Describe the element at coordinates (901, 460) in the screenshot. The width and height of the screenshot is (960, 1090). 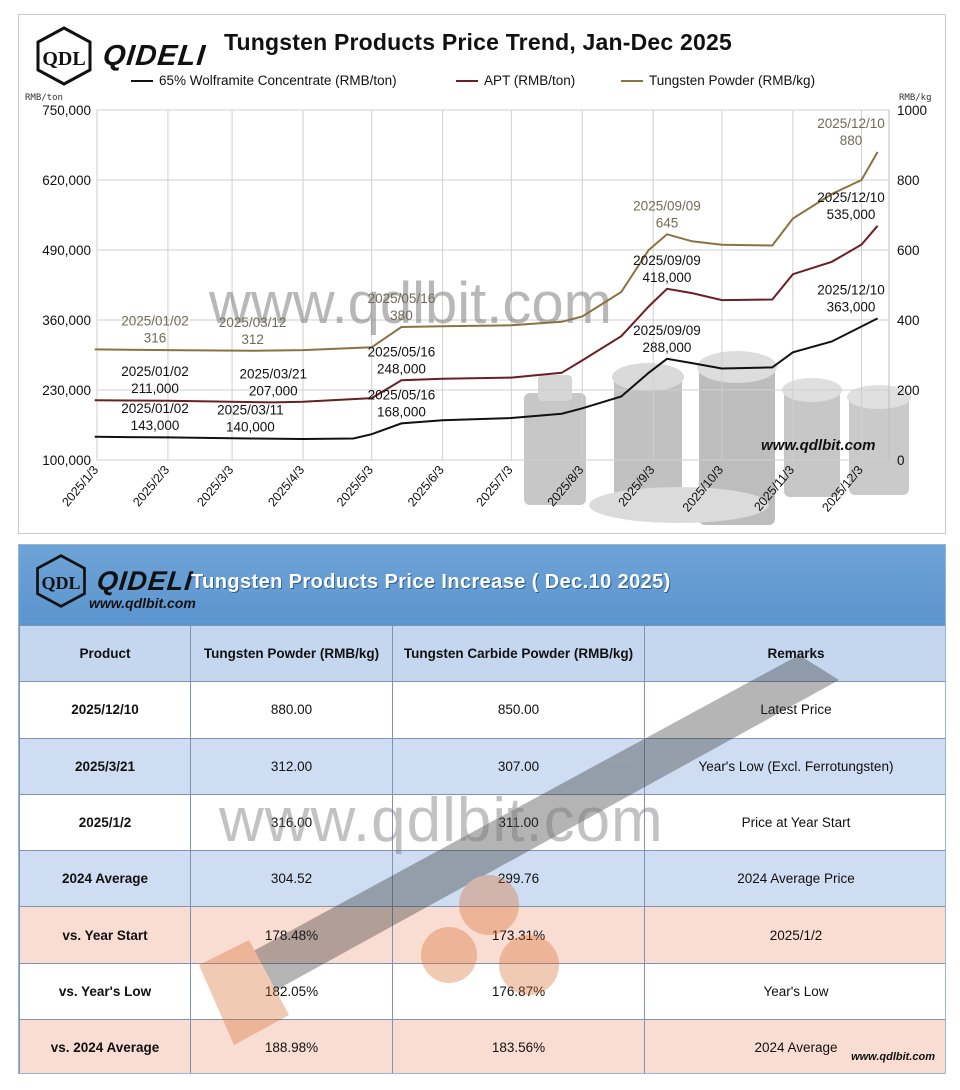
I see `y2-tick-label: 0` at that location.